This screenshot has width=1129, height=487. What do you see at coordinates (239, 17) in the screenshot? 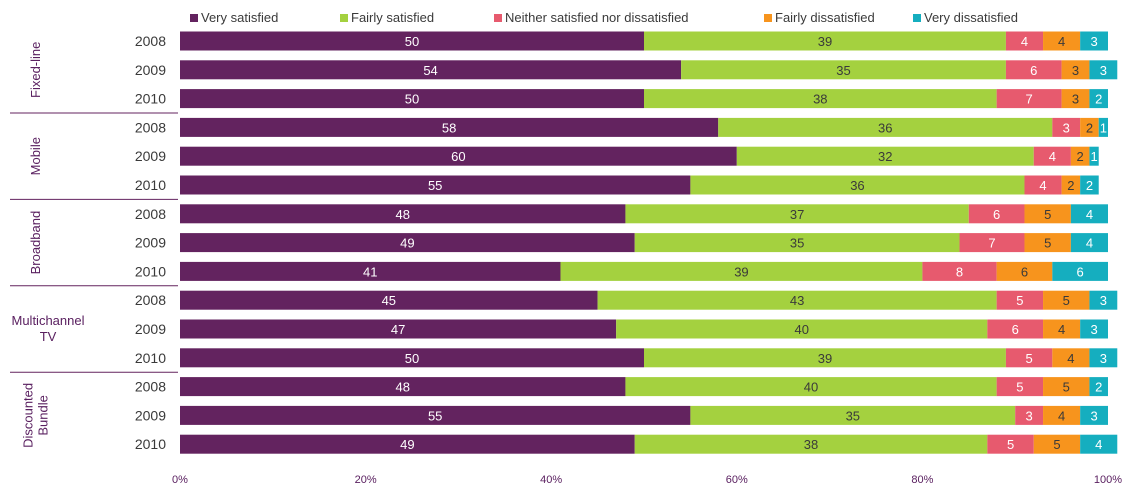
I see `legend-label: Very satisfied` at bounding box center [239, 17].